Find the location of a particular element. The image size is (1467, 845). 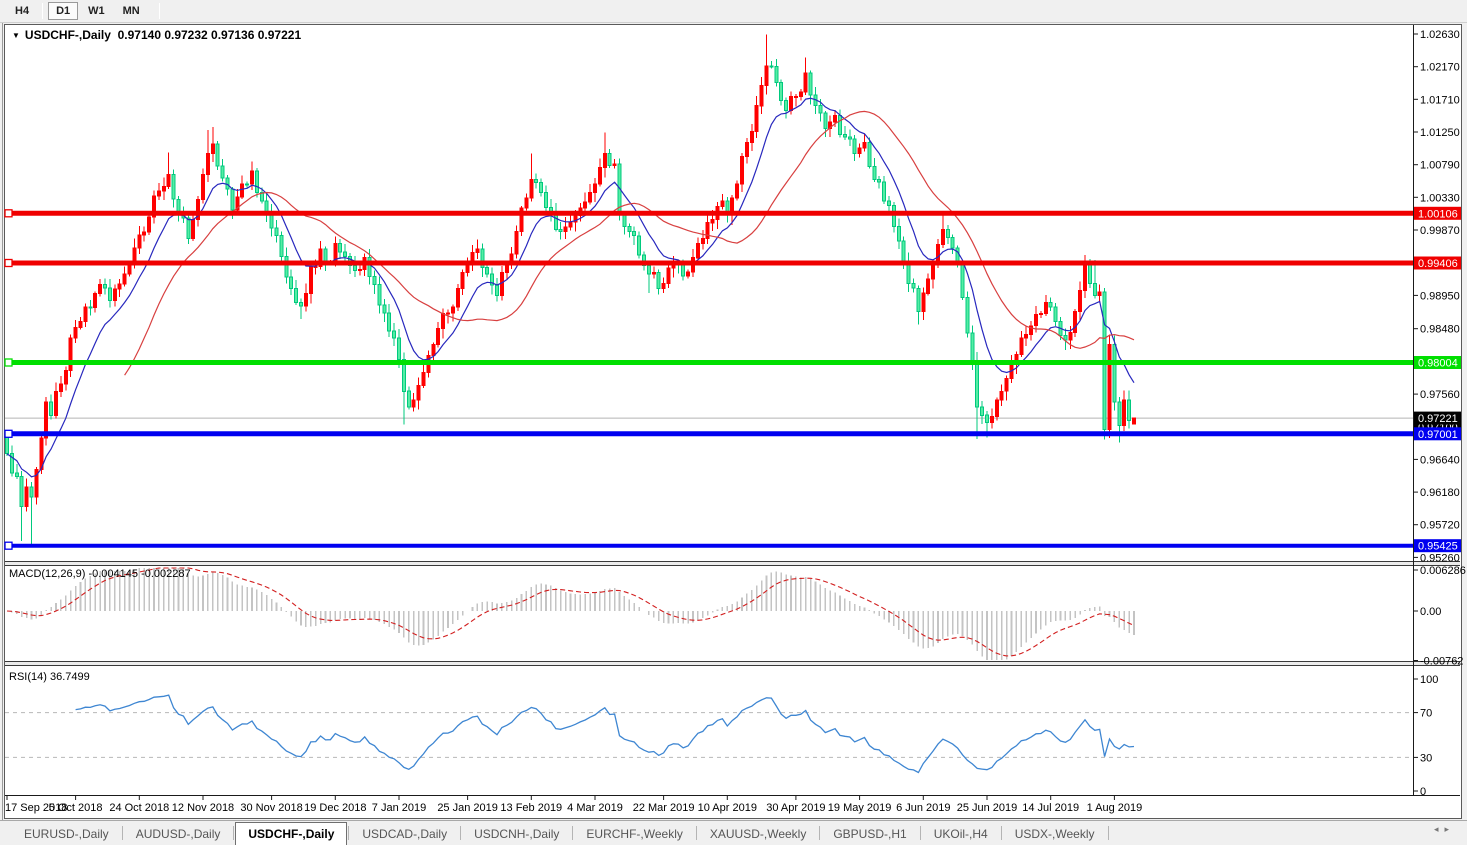

svg-text: 0.98950 is located at coordinates (1440, 296).